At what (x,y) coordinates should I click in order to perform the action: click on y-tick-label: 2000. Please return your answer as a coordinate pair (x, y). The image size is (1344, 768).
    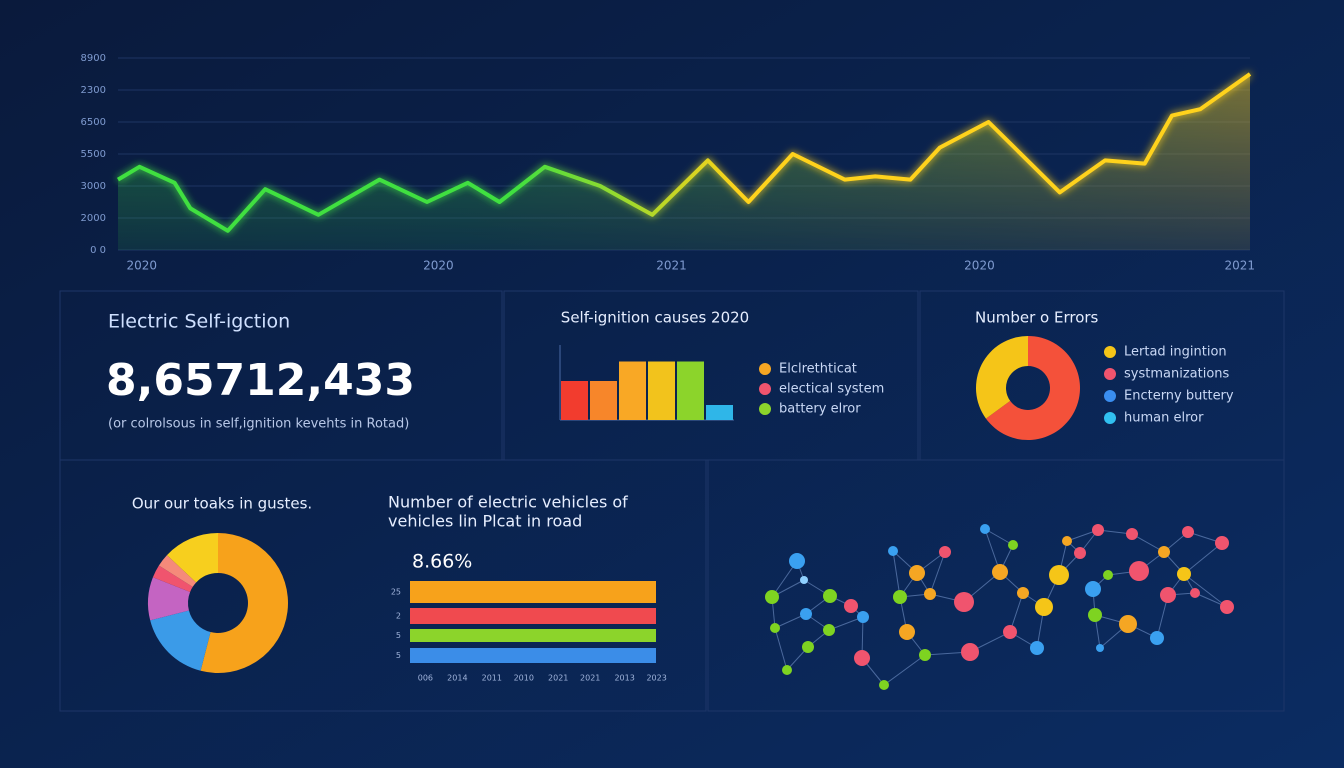
    Looking at the image, I should click on (93, 218).